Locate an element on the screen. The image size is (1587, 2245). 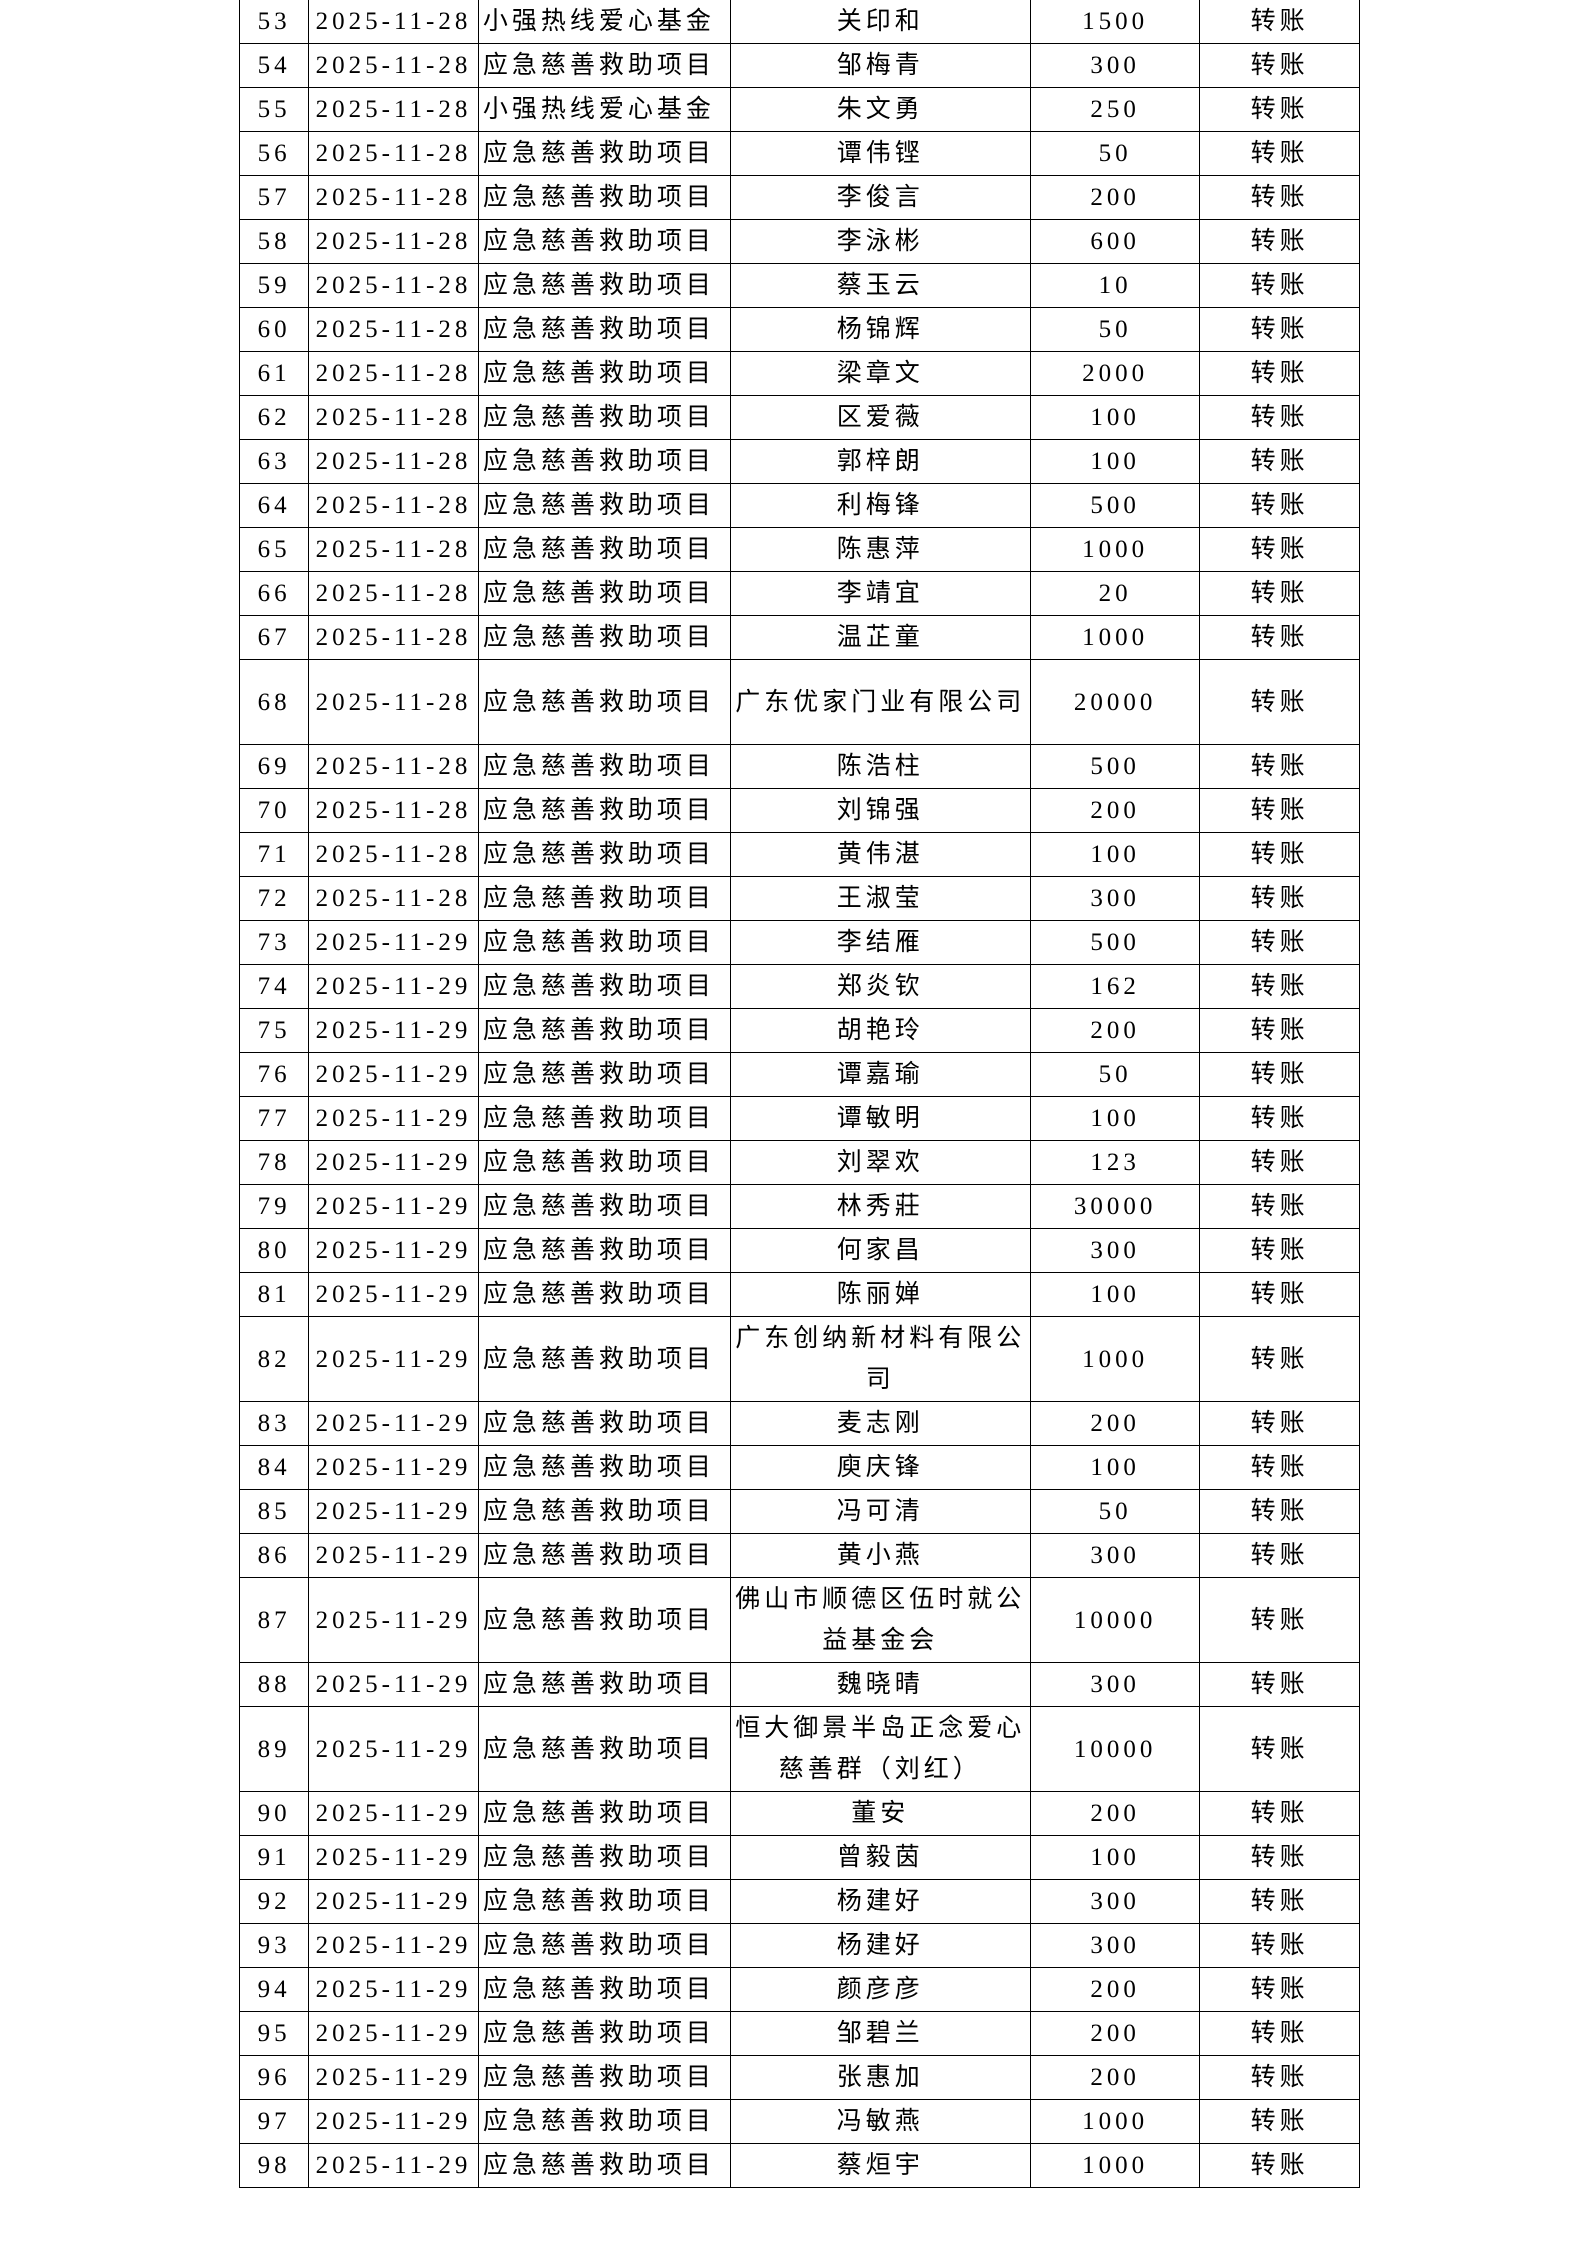
table-row: 73 2025-11-29 应急慈善救助项目 李结雁 500 转账 is located at coordinates (799, 942).